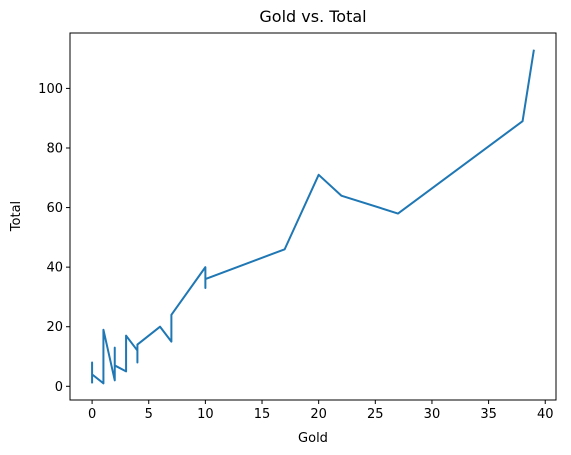 The image size is (571, 455). What do you see at coordinates (16, 216) in the screenshot?
I see `y-axis-label: Total` at bounding box center [16, 216].